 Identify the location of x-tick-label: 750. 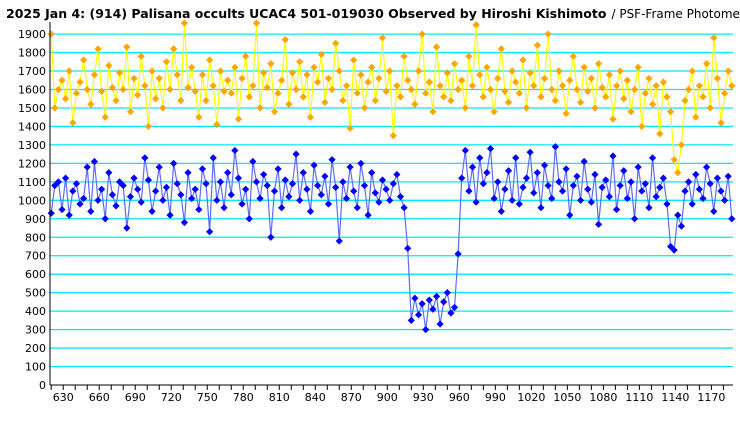
(207, 397).